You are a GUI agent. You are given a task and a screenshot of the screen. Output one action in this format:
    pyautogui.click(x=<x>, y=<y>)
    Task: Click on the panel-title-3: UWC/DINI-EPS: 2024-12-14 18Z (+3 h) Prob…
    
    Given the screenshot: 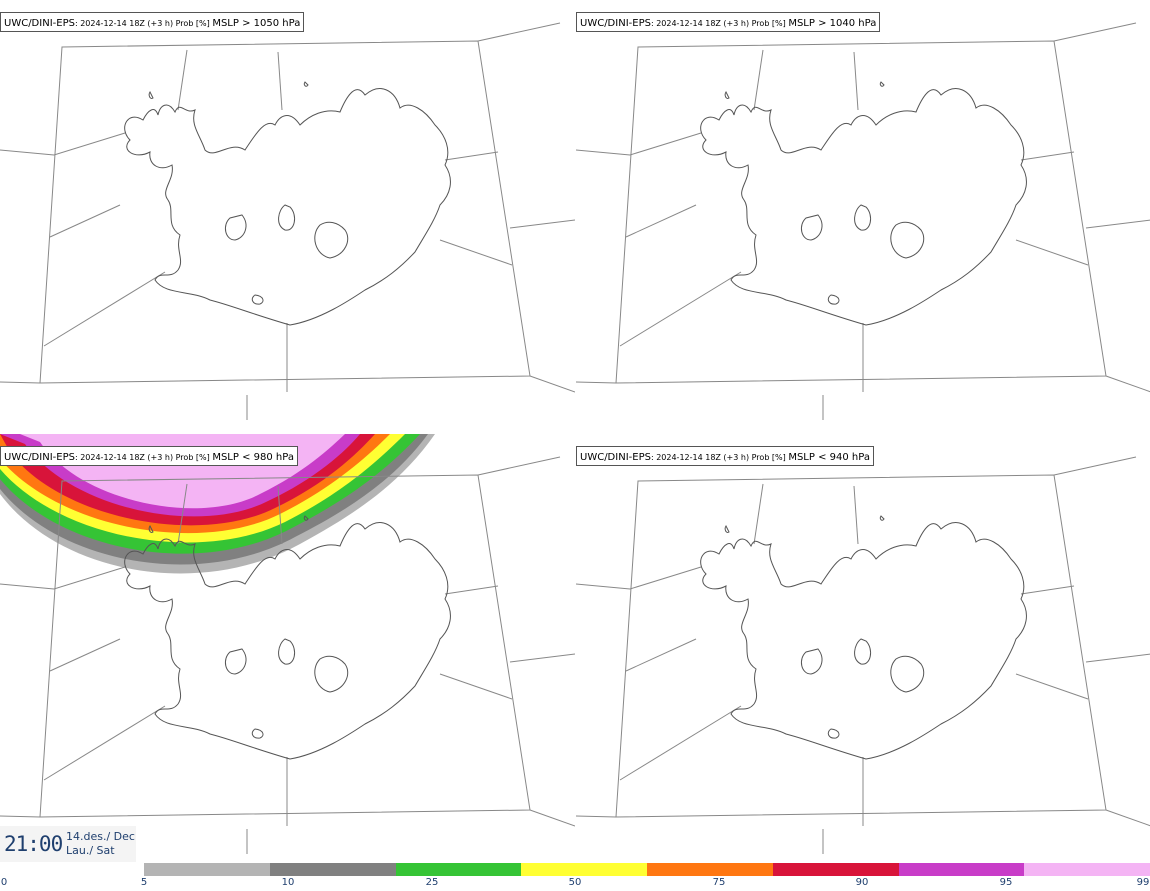 What is the action you would take?
    pyautogui.click(x=149, y=456)
    